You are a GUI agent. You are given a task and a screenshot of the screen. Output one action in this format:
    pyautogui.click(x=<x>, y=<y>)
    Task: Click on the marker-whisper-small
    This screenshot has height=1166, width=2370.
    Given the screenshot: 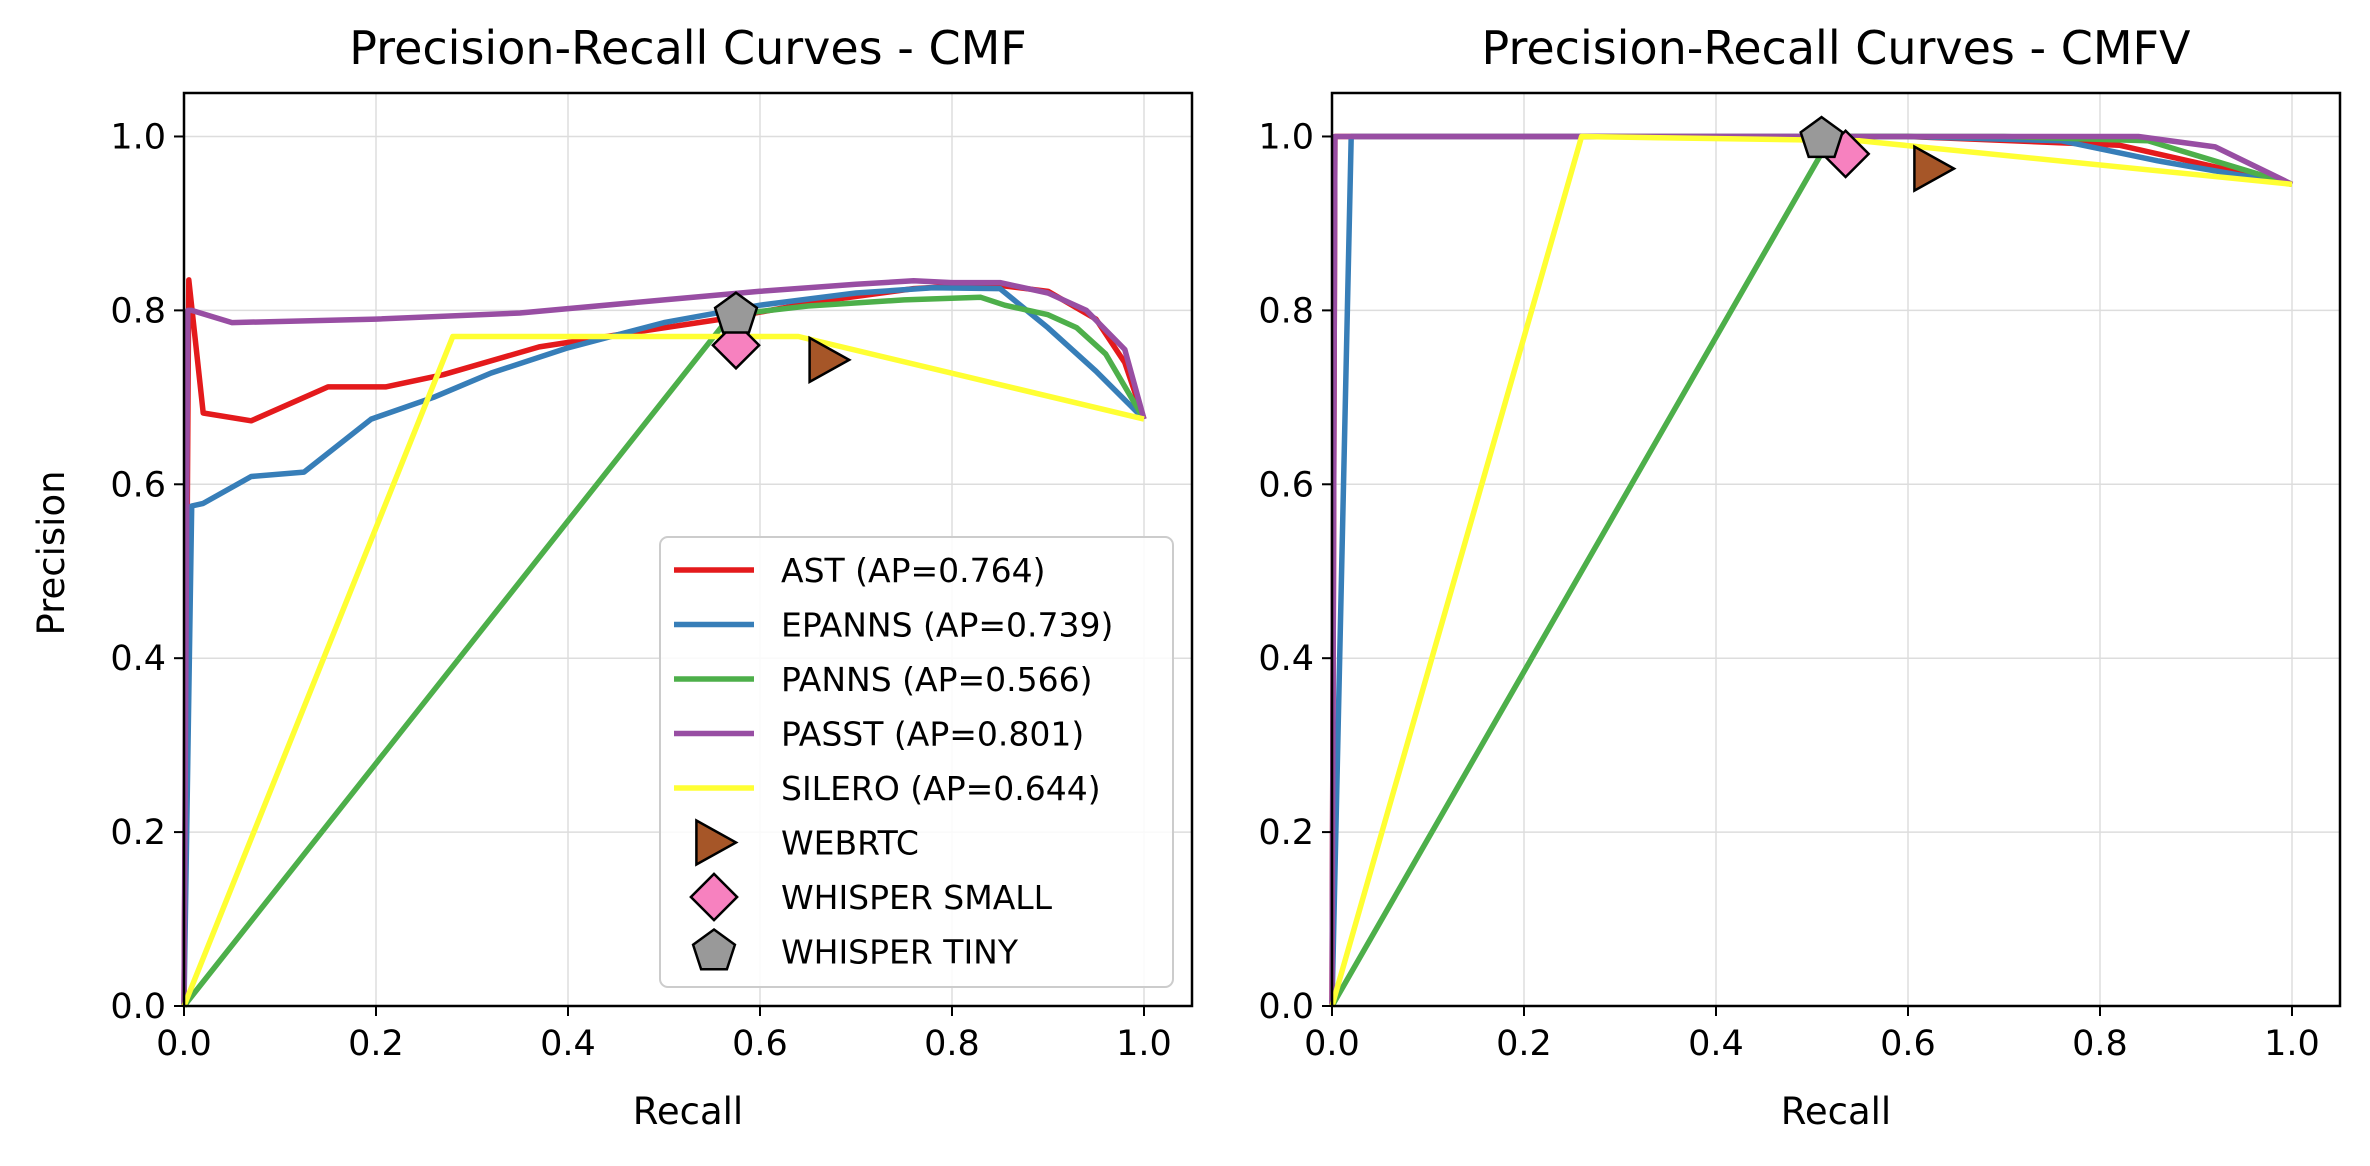 What is the action you would take?
    pyautogui.click(x=736, y=345)
    